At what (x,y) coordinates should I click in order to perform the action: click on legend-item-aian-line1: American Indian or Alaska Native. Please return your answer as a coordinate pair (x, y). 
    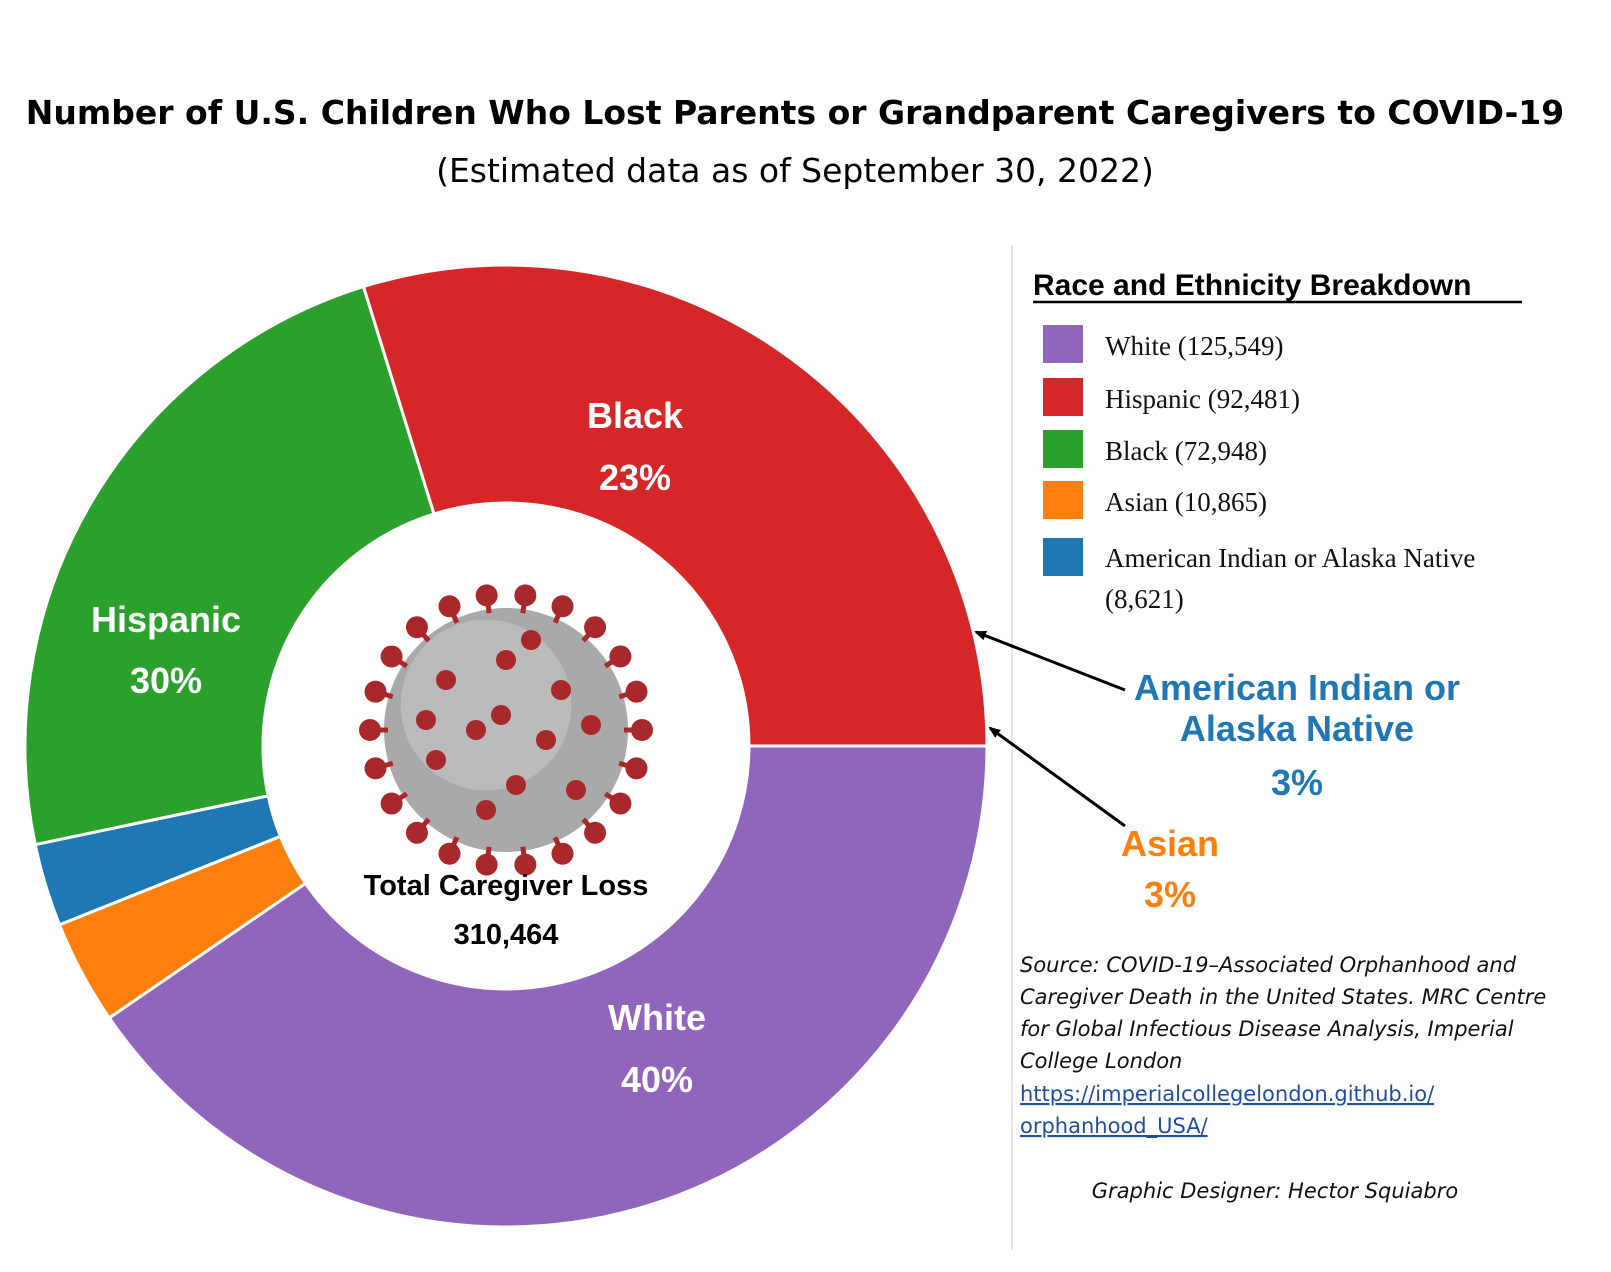
    Looking at the image, I should click on (1290, 558).